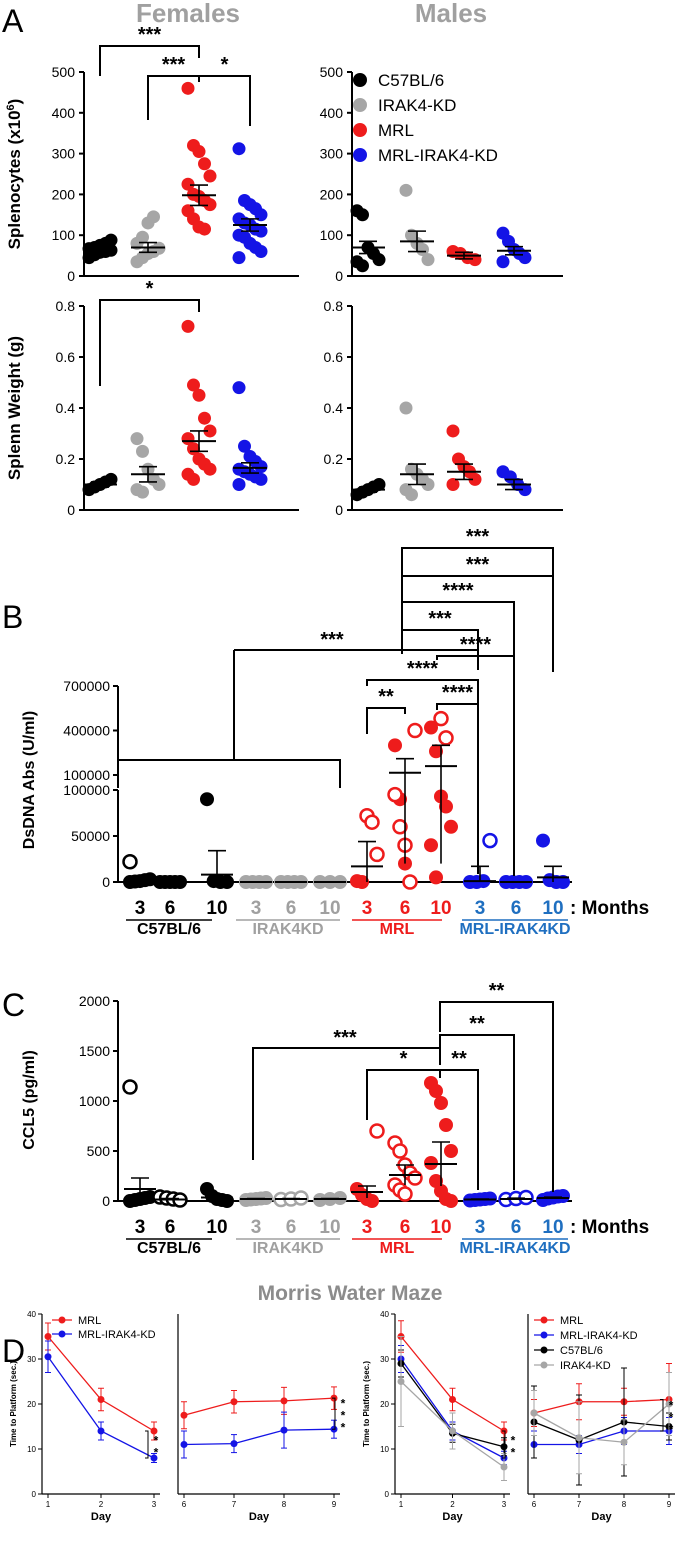 The width and height of the screenshot is (685, 1546). Describe the element at coordinates (671, 1405) in the screenshot. I see `D4-sig-label: *` at that location.